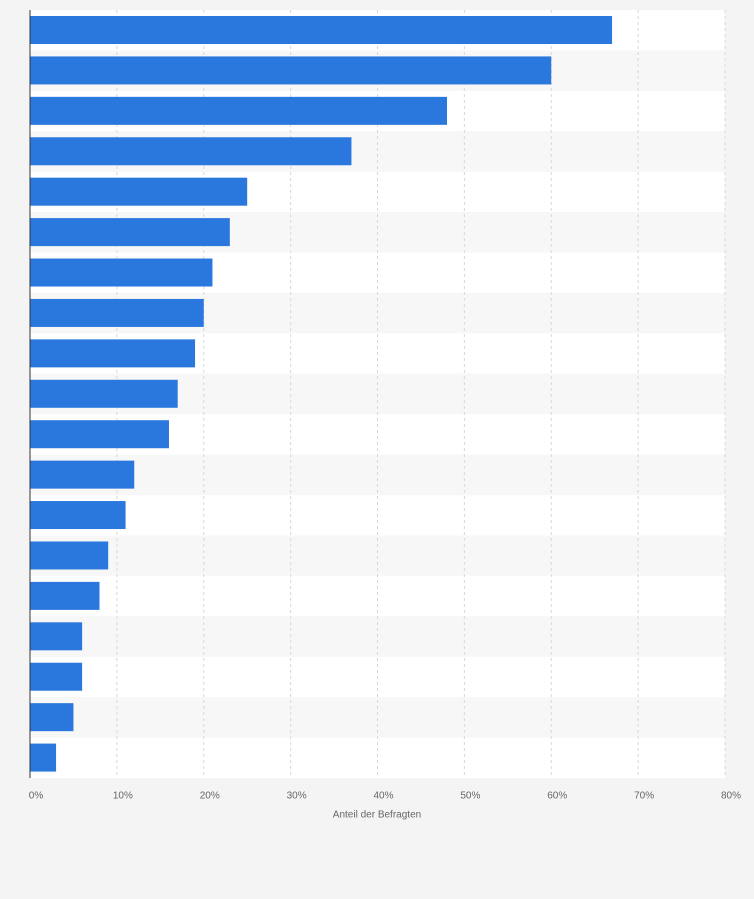 The height and width of the screenshot is (899, 754). I want to click on x-tick-label: 40%, so click(383, 796).